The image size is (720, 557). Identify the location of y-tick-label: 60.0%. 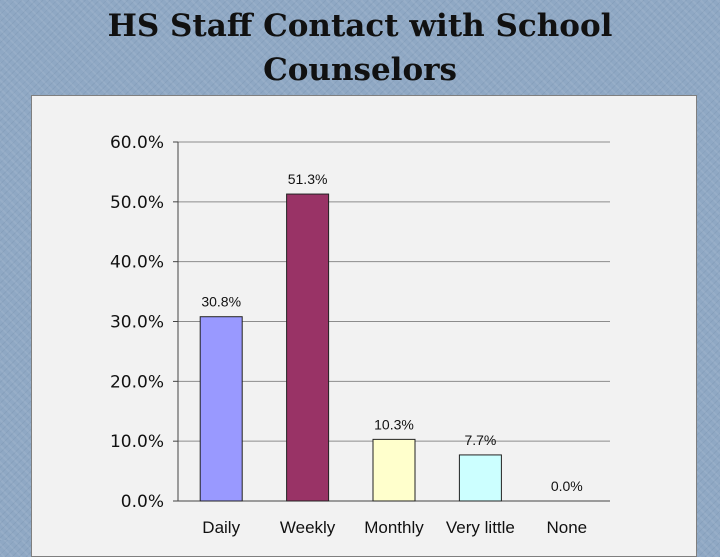
(137, 143).